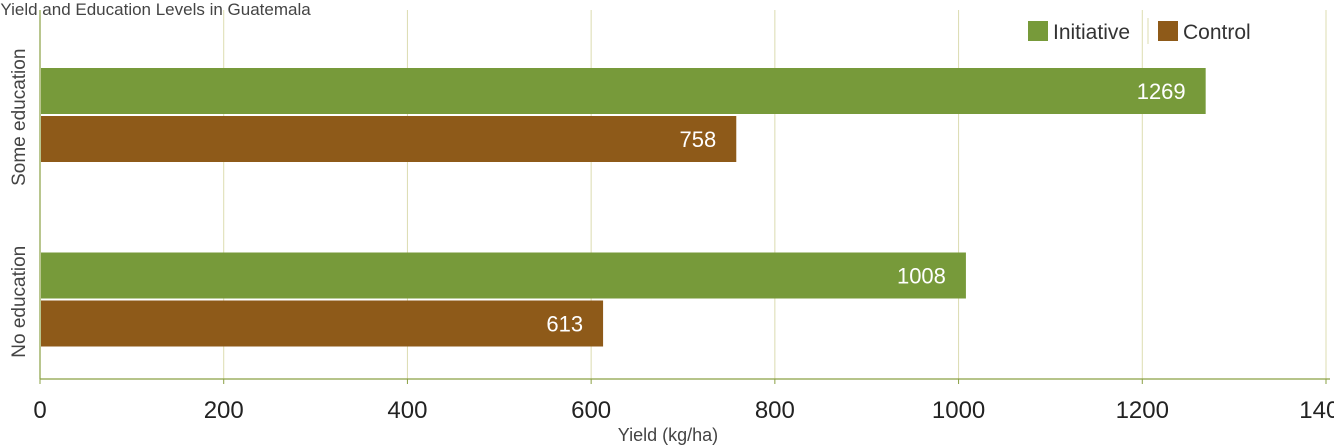 This screenshot has height=446, width=1334. Describe the element at coordinates (921, 276) in the screenshot. I see `bar-value-label: 1008` at that location.